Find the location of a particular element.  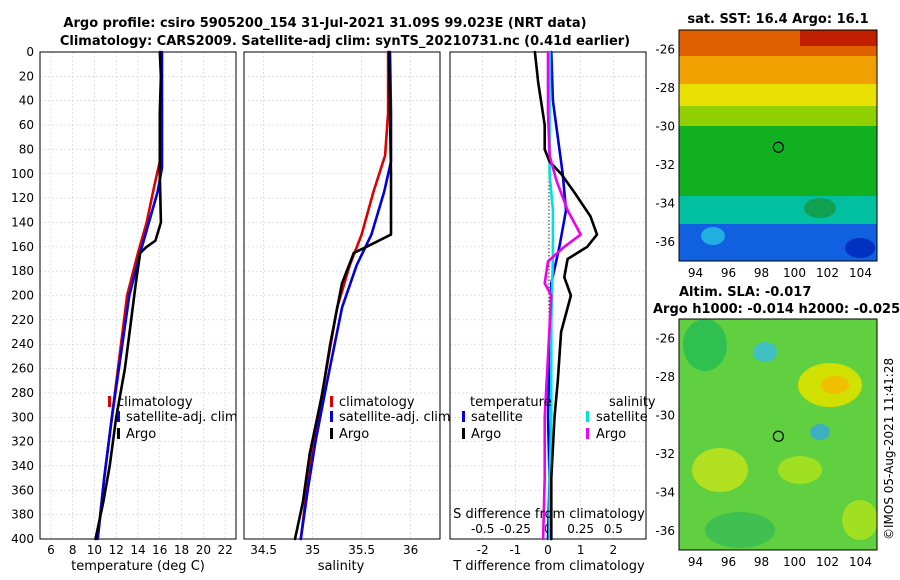

sst-lat-tick-labels: -26 -28 -30 -32 -34 -36 is located at coordinates (665, 145).